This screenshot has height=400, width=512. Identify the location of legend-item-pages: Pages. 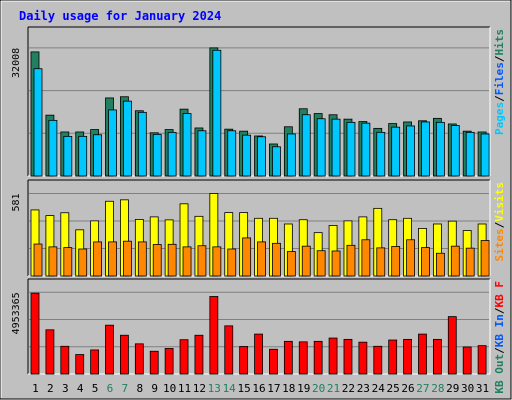
(499, 118).